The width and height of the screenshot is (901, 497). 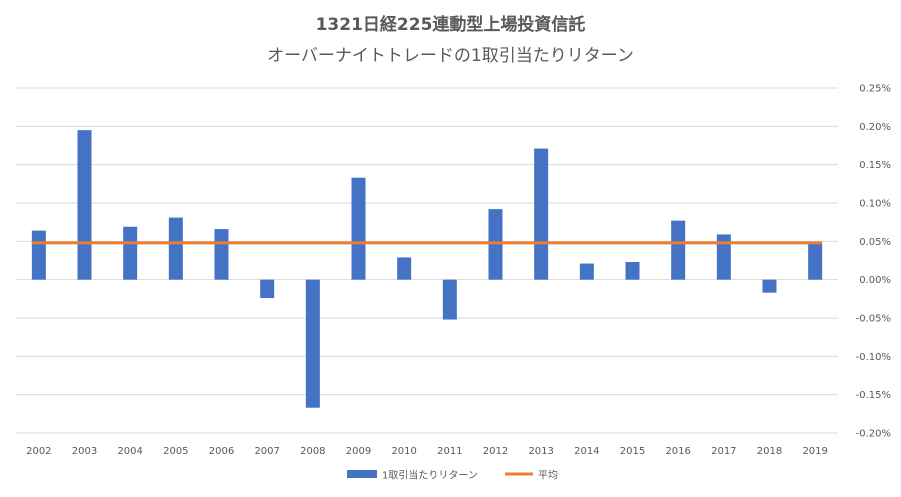 What do you see at coordinates (129, 451) in the screenshot?
I see `x-tick-label: 2004` at bounding box center [129, 451].